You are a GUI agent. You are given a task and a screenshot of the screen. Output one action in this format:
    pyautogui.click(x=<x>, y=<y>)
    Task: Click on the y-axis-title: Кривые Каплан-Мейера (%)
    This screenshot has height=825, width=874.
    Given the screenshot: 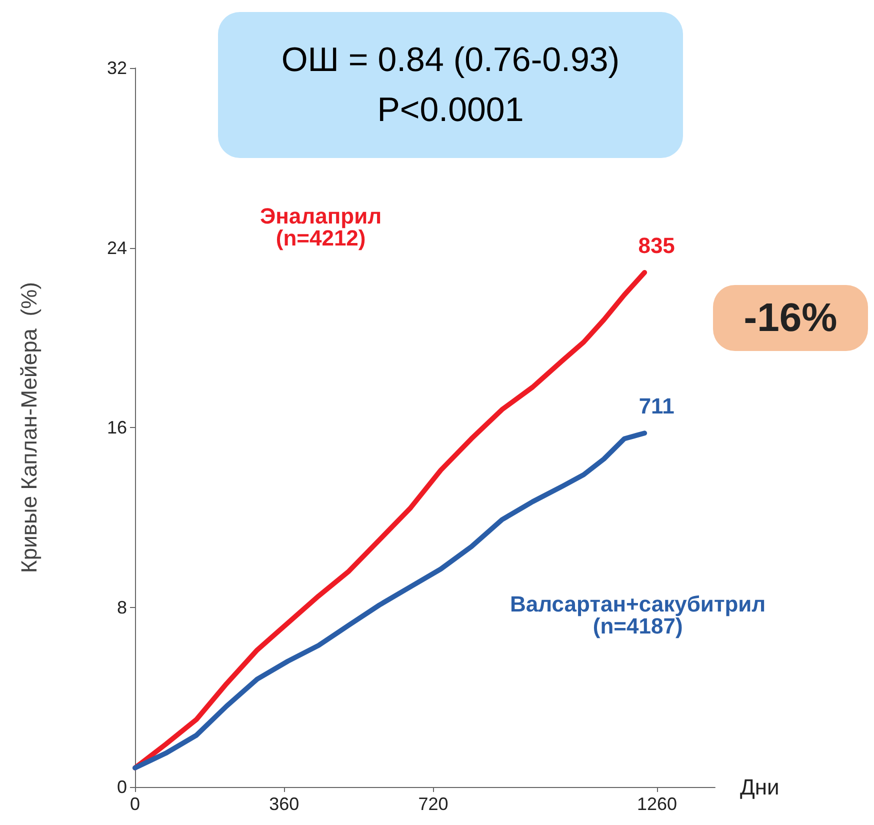 What is the action you would take?
    pyautogui.click(x=29, y=427)
    